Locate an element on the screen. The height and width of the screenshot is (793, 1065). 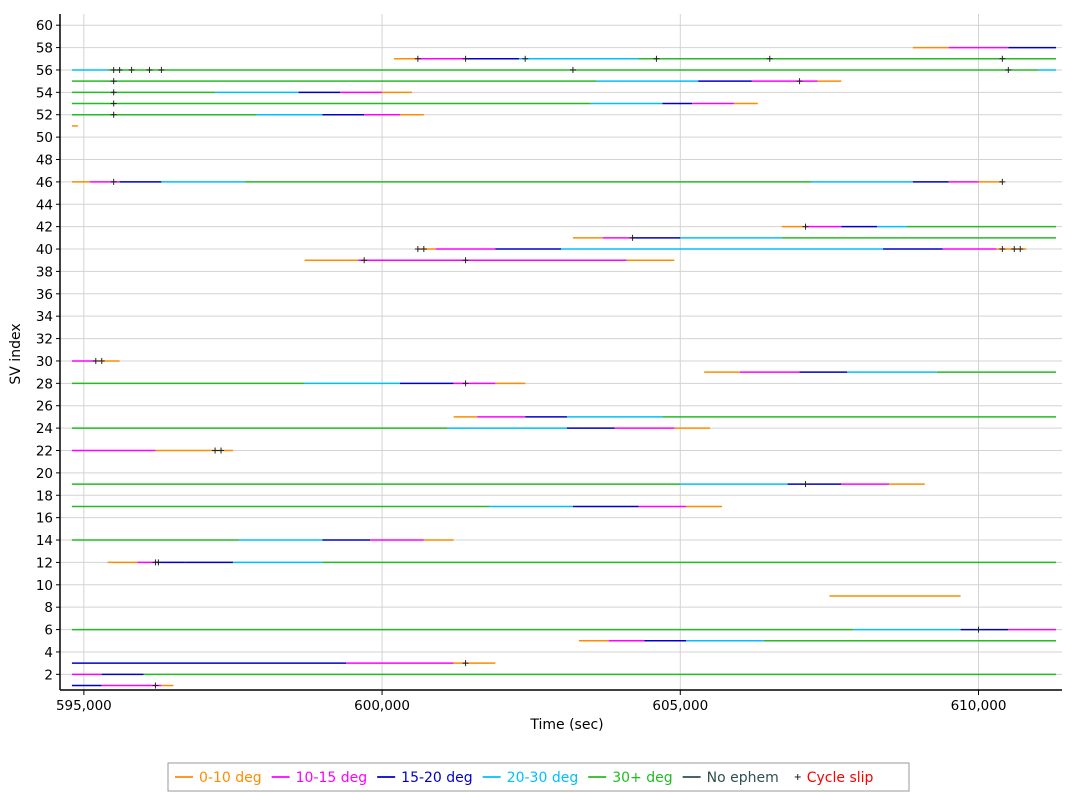
y-tick-label: 38 is located at coordinates (44, 272).